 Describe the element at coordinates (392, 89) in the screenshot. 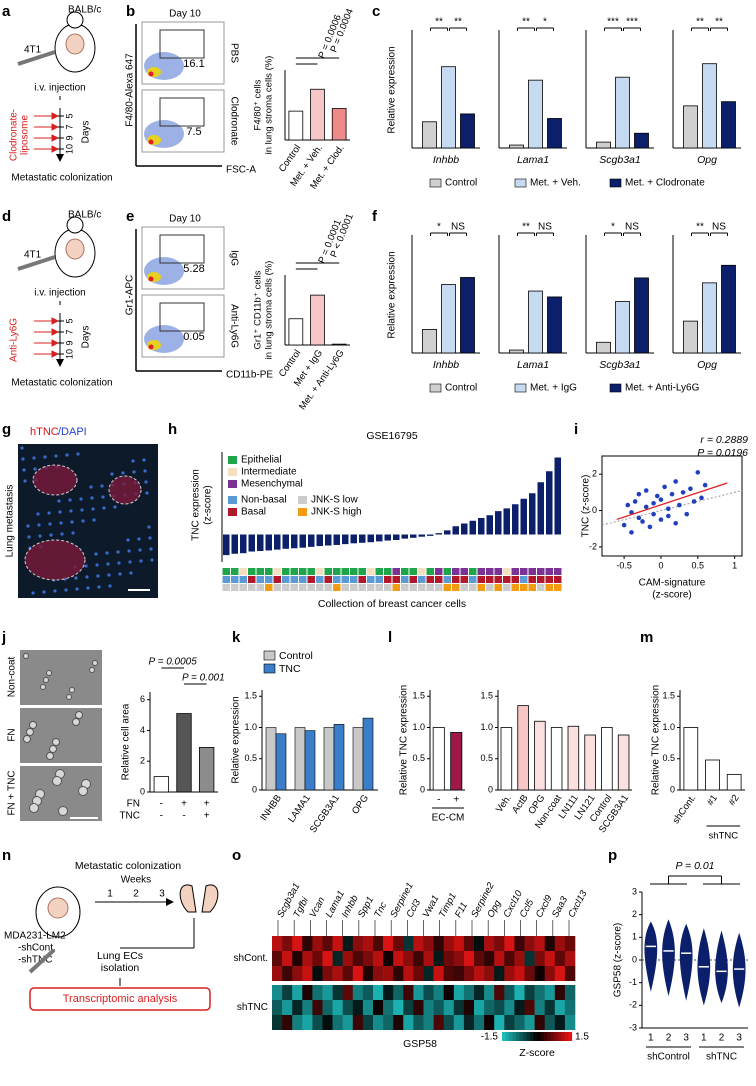

I see `label: Relative expression` at that location.